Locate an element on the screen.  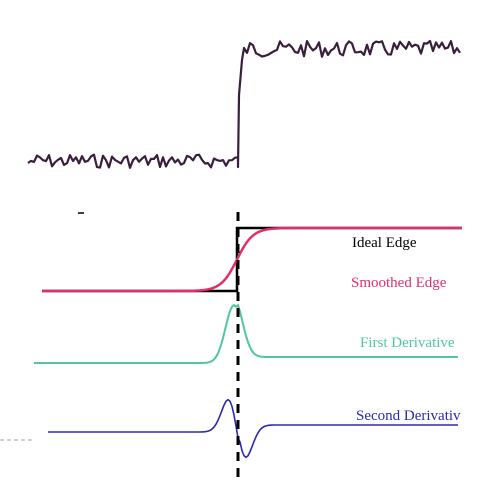
second-derivative-curve is located at coordinates (253, 428).